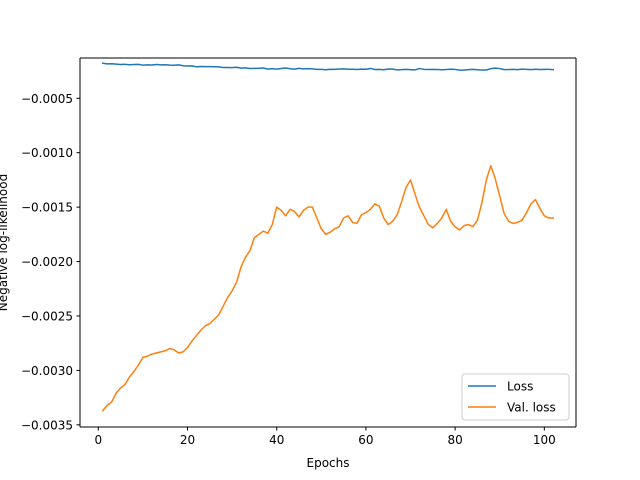 Image resolution: width=640 pixels, height=480 pixels. What do you see at coordinates (520, 387) in the screenshot?
I see `legend-label-loss: Loss` at bounding box center [520, 387].